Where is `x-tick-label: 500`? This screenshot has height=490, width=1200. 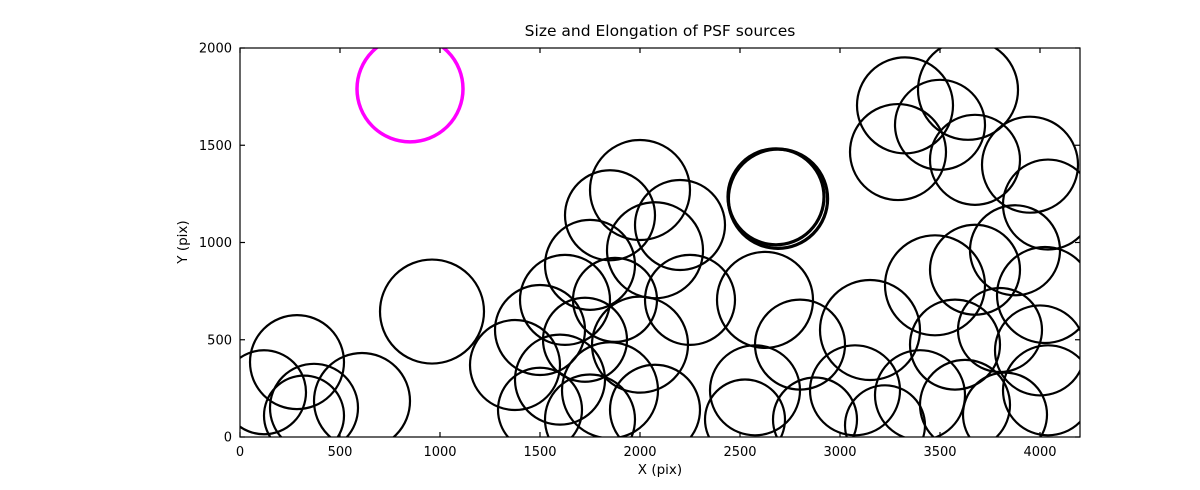 x-tick-label: 500 is located at coordinates (340, 452).